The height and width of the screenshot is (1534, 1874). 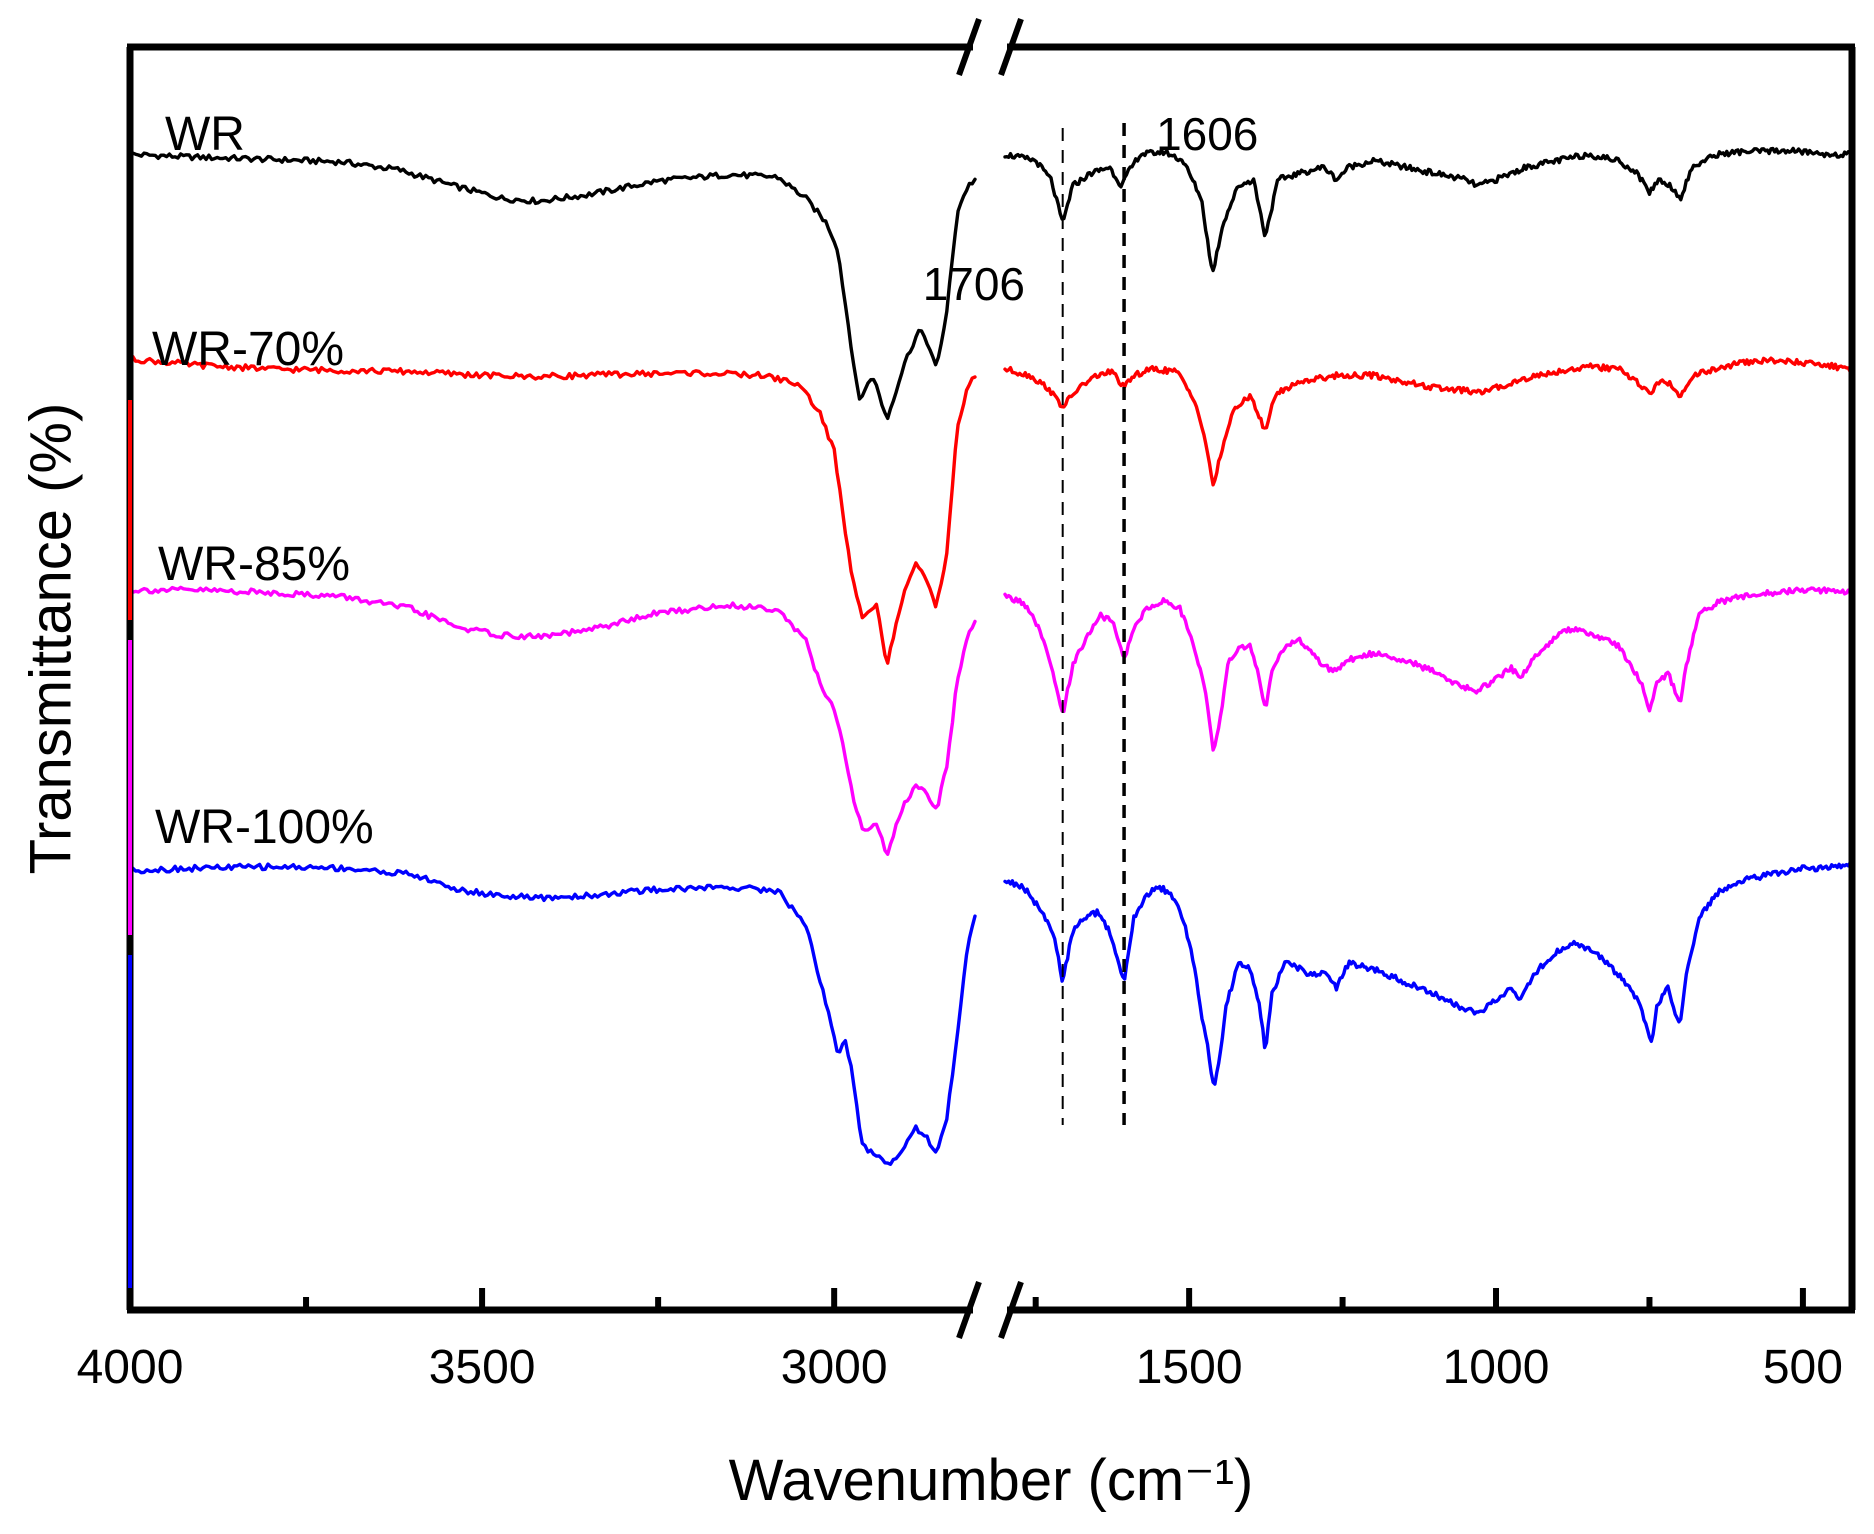 I want to click on series-label-3: WR-85%, so click(x=254, y=564).